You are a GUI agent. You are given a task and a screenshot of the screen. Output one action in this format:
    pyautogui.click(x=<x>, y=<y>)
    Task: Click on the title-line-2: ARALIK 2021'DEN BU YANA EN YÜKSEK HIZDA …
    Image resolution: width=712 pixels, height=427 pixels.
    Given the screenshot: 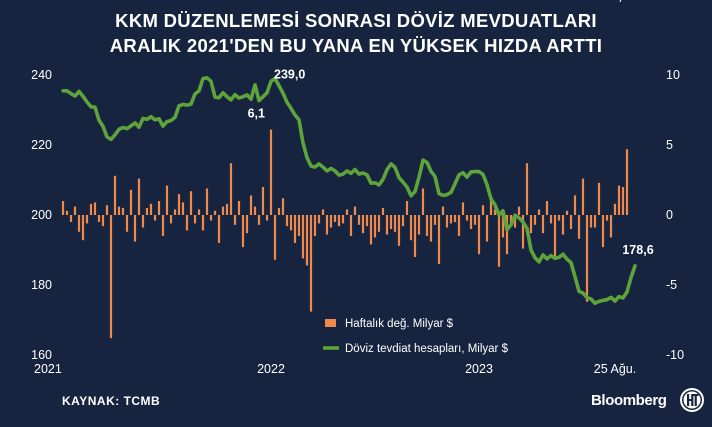 What is the action you would take?
    pyautogui.click(x=356, y=45)
    